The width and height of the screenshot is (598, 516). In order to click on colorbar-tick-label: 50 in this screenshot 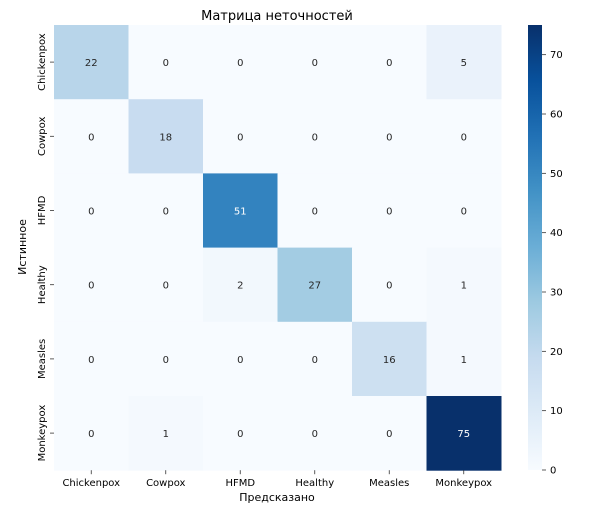, I will do `click(556, 174)`.